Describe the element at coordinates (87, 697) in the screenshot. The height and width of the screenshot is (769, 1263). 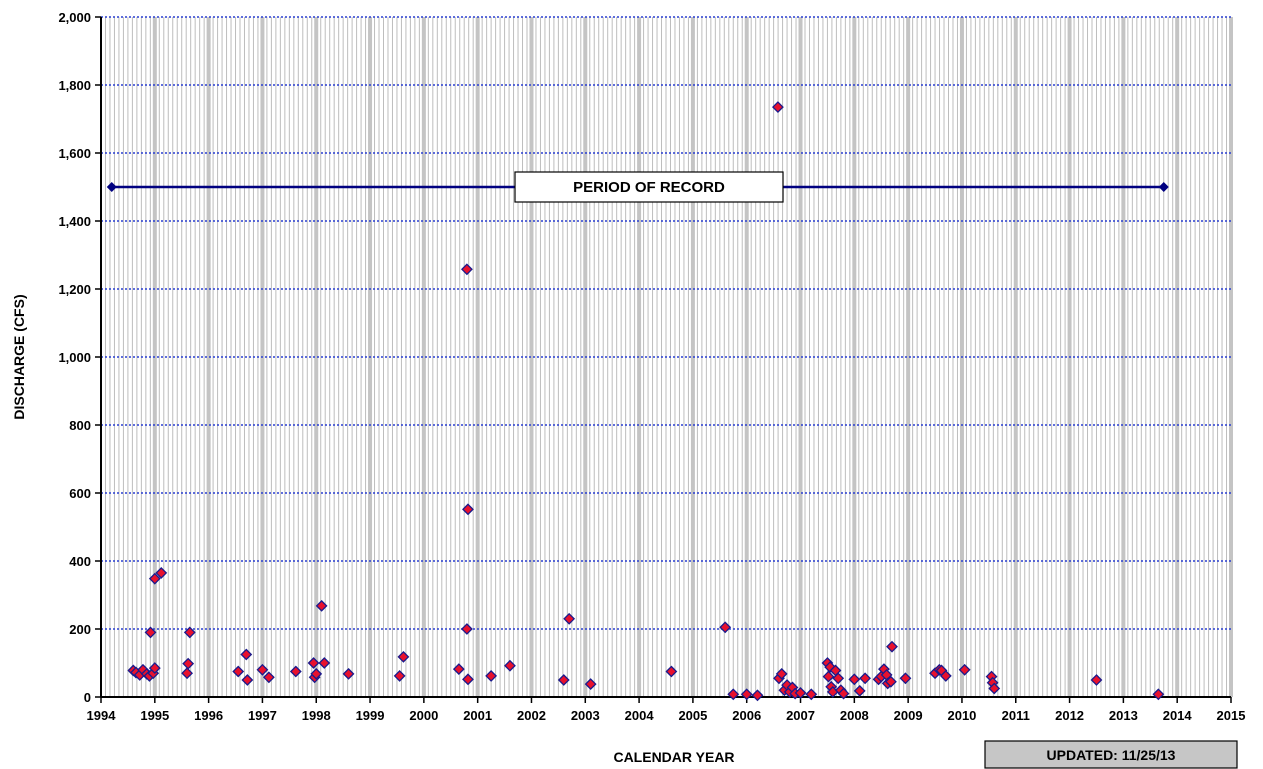
I see `y-tick-label: 0` at that location.